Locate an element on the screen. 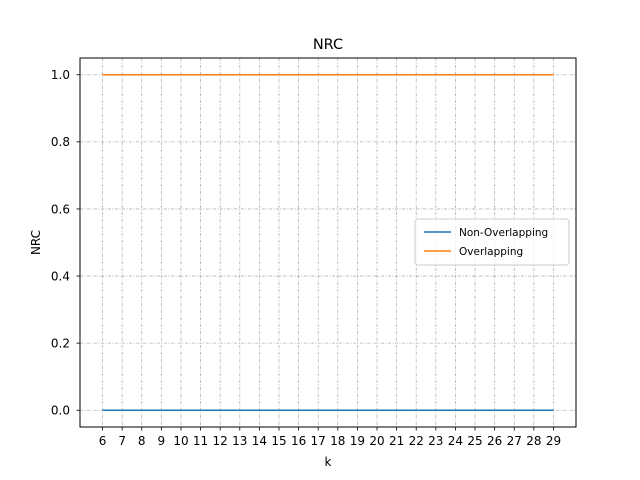  y-tick-label: 0.4 is located at coordinates (60, 276).